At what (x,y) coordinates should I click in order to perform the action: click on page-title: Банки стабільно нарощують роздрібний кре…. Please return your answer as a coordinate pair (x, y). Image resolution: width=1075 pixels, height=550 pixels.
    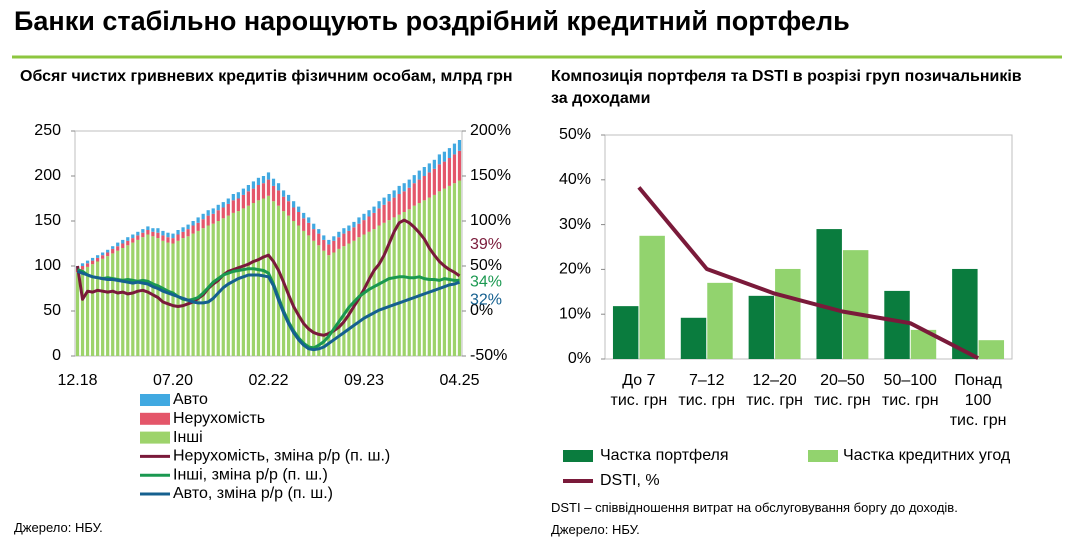
    Looking at the image, I should click on (432, 21).